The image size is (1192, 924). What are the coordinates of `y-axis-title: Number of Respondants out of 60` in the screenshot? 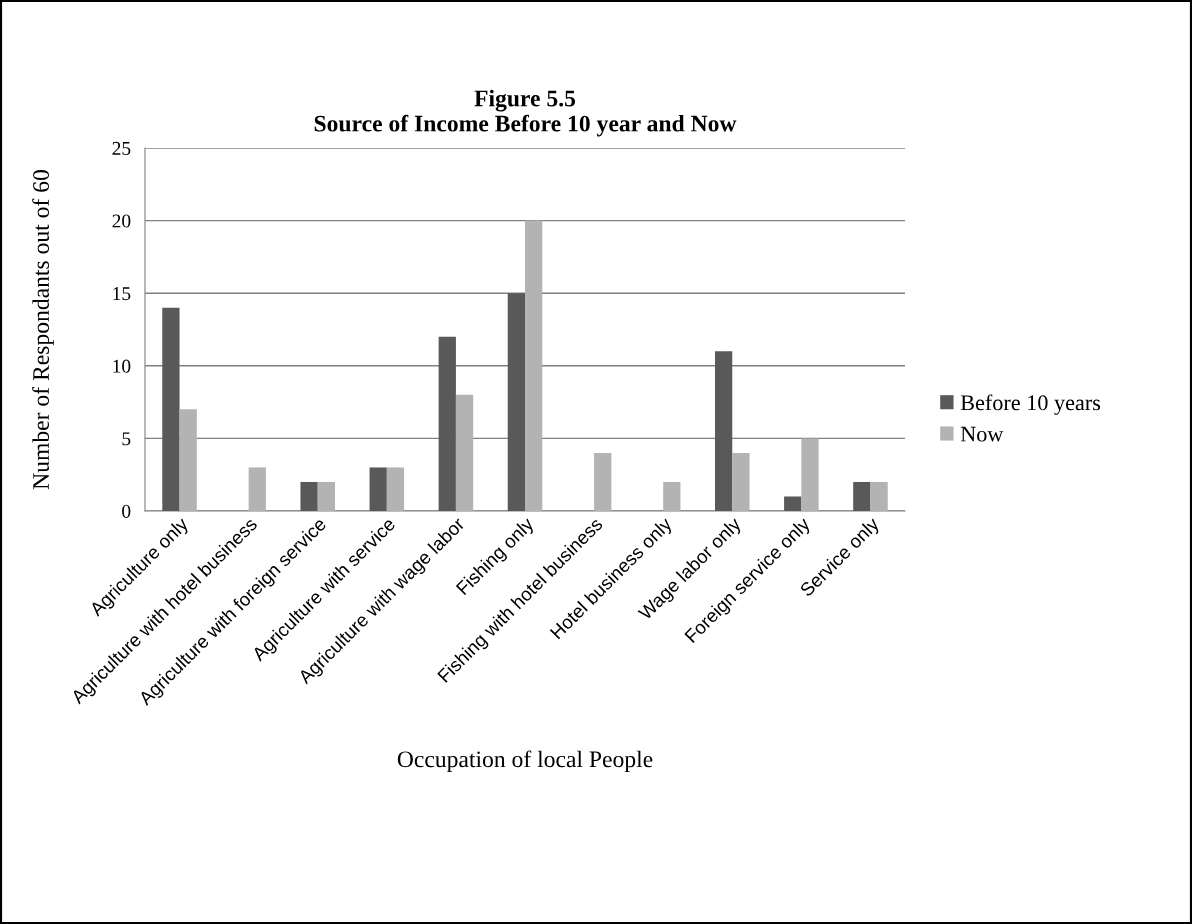 It's located at (43, 330).